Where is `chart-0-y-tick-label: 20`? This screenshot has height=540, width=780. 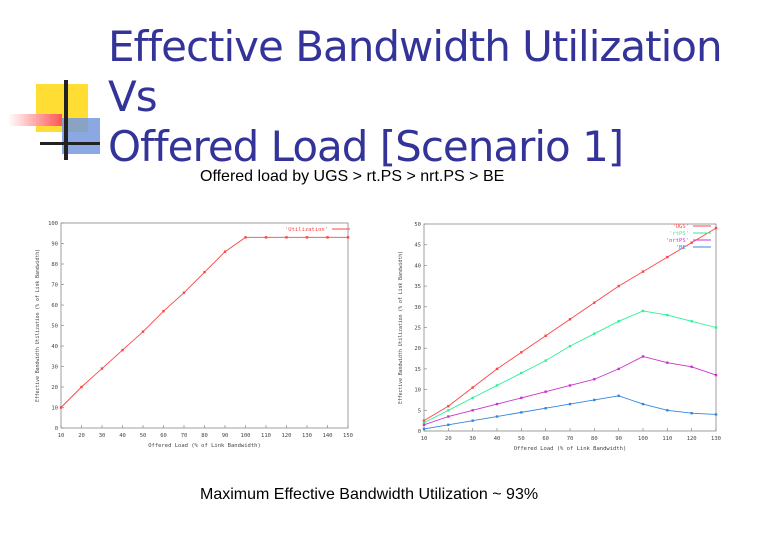
chart-0-y-tick-label: 20 is located at coordinates (54, 388).